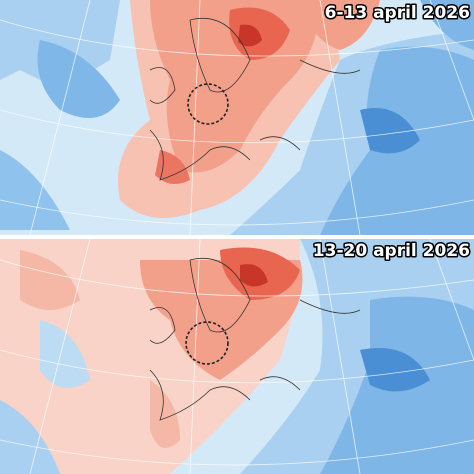 The height and width of the screenshot is (474, 474). What do you see at coordinates (237, 237) in the screenshot?
I see `divider` at bounding box center [237, 237].